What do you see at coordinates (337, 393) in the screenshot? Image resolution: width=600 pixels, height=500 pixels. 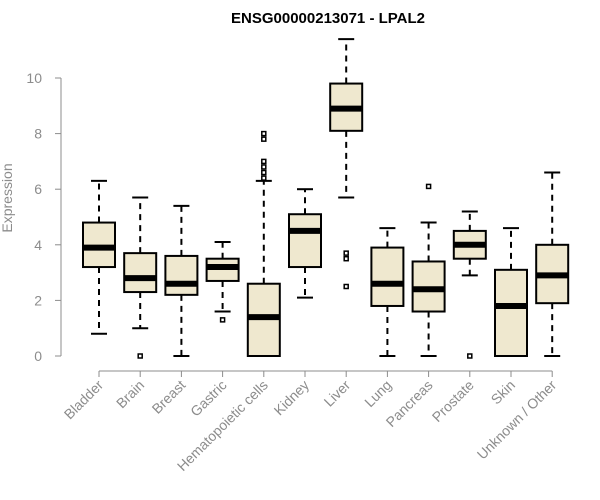 I see `x-tick-label: Liver` at bounding box center [337, 393].